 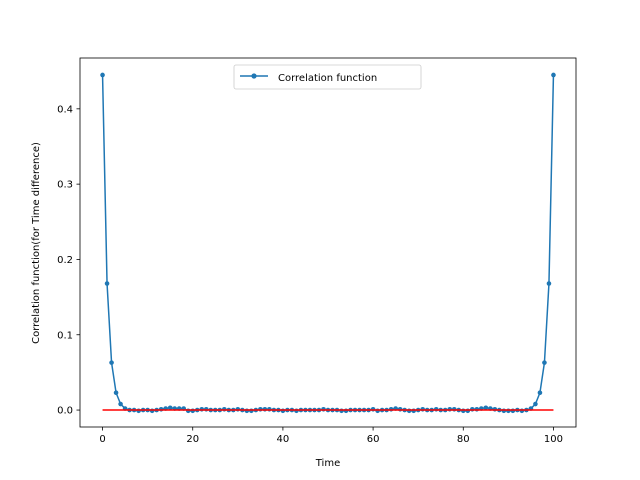 What do you see at coordinates (373, 439) in the screenshot?
I see `x-tick-label: 60` at bounding box center [373, 439].